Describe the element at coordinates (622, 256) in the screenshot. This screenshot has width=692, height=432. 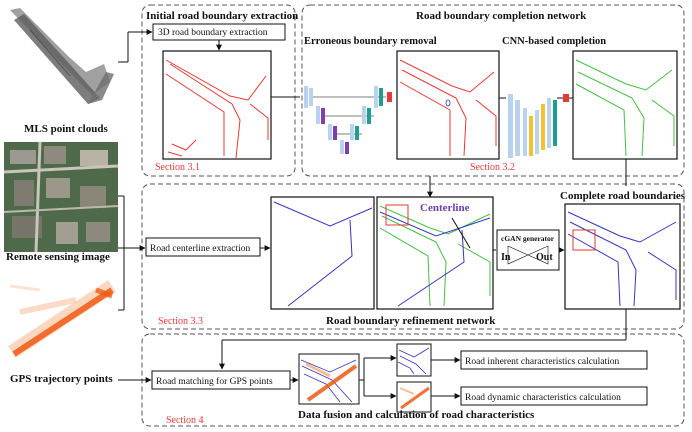
I see `complete-boundary-image` at that location.